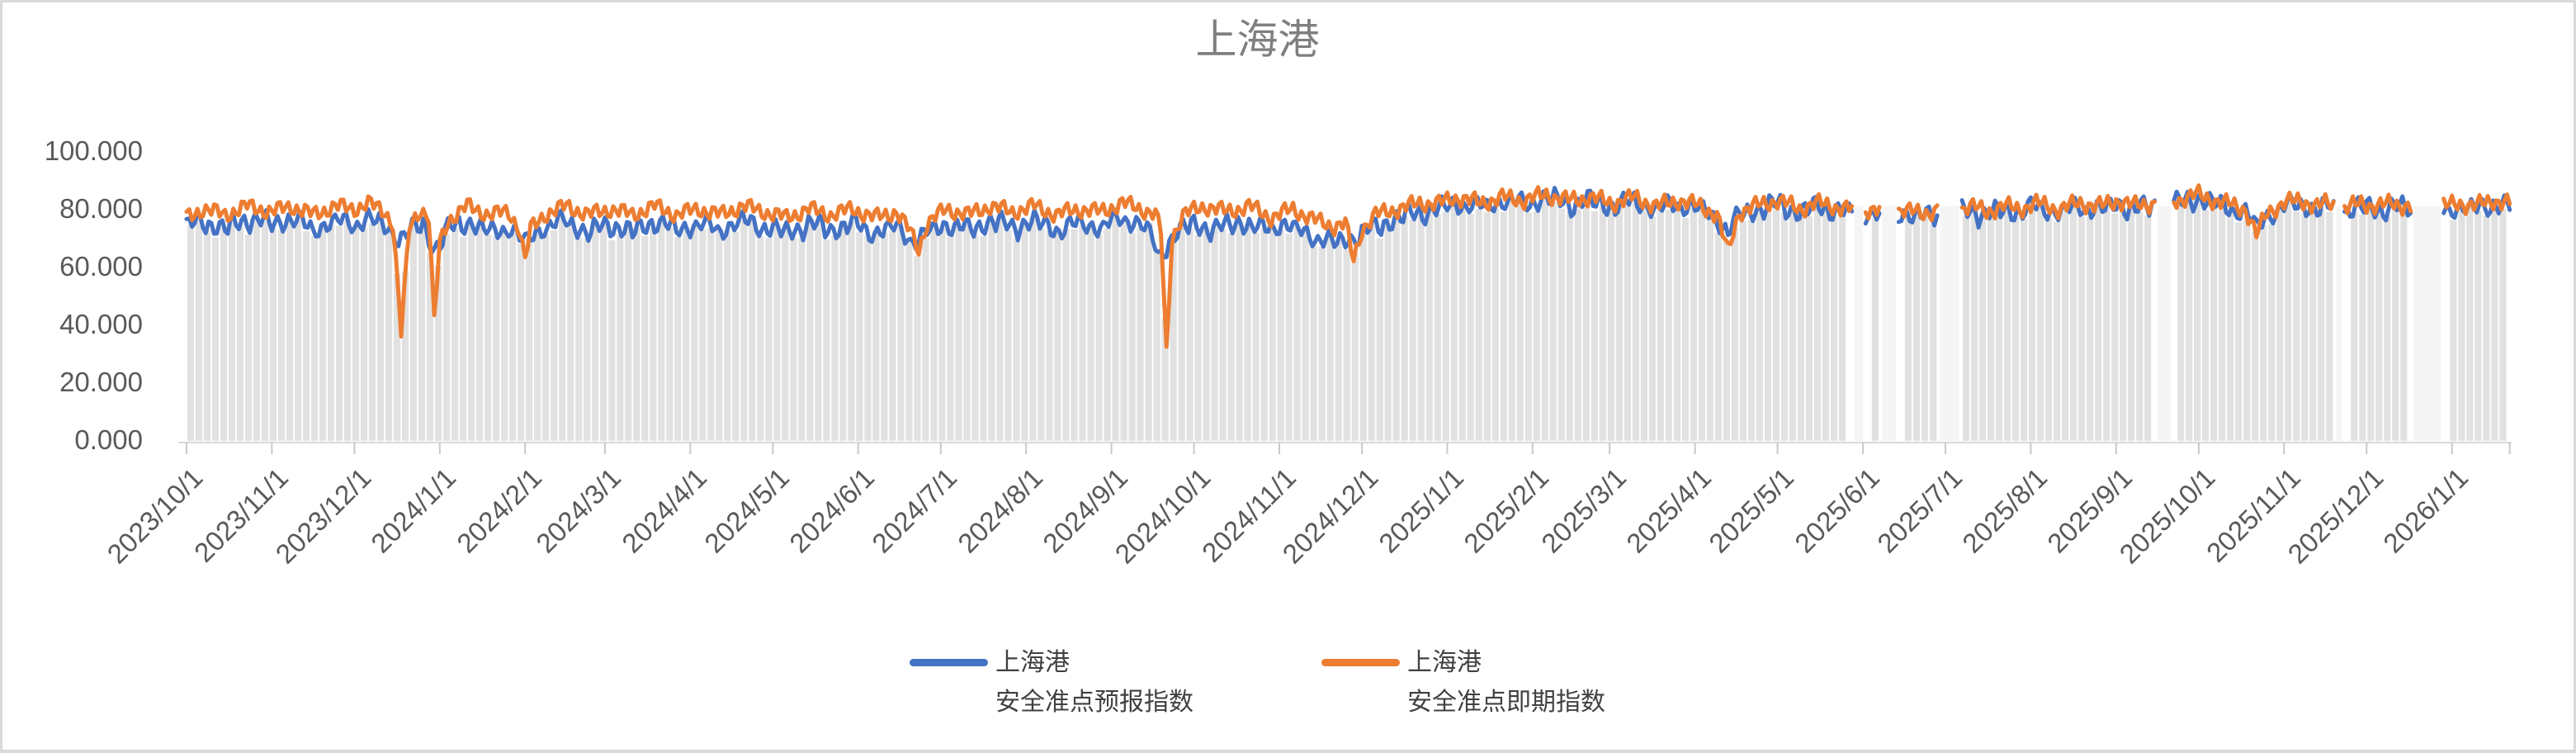  What do you see at coordinates (1345, 448) in the screenshot?
I see `x-axis-line` at bounding box center [1345, 448].